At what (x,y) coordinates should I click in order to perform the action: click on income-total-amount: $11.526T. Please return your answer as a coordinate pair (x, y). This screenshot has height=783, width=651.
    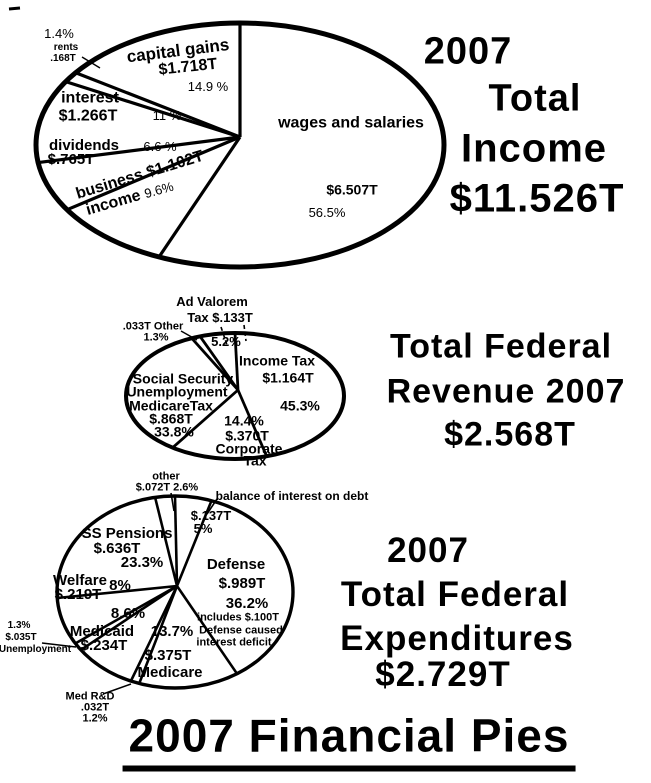
    Looking at the image, I should click on (537, 198).